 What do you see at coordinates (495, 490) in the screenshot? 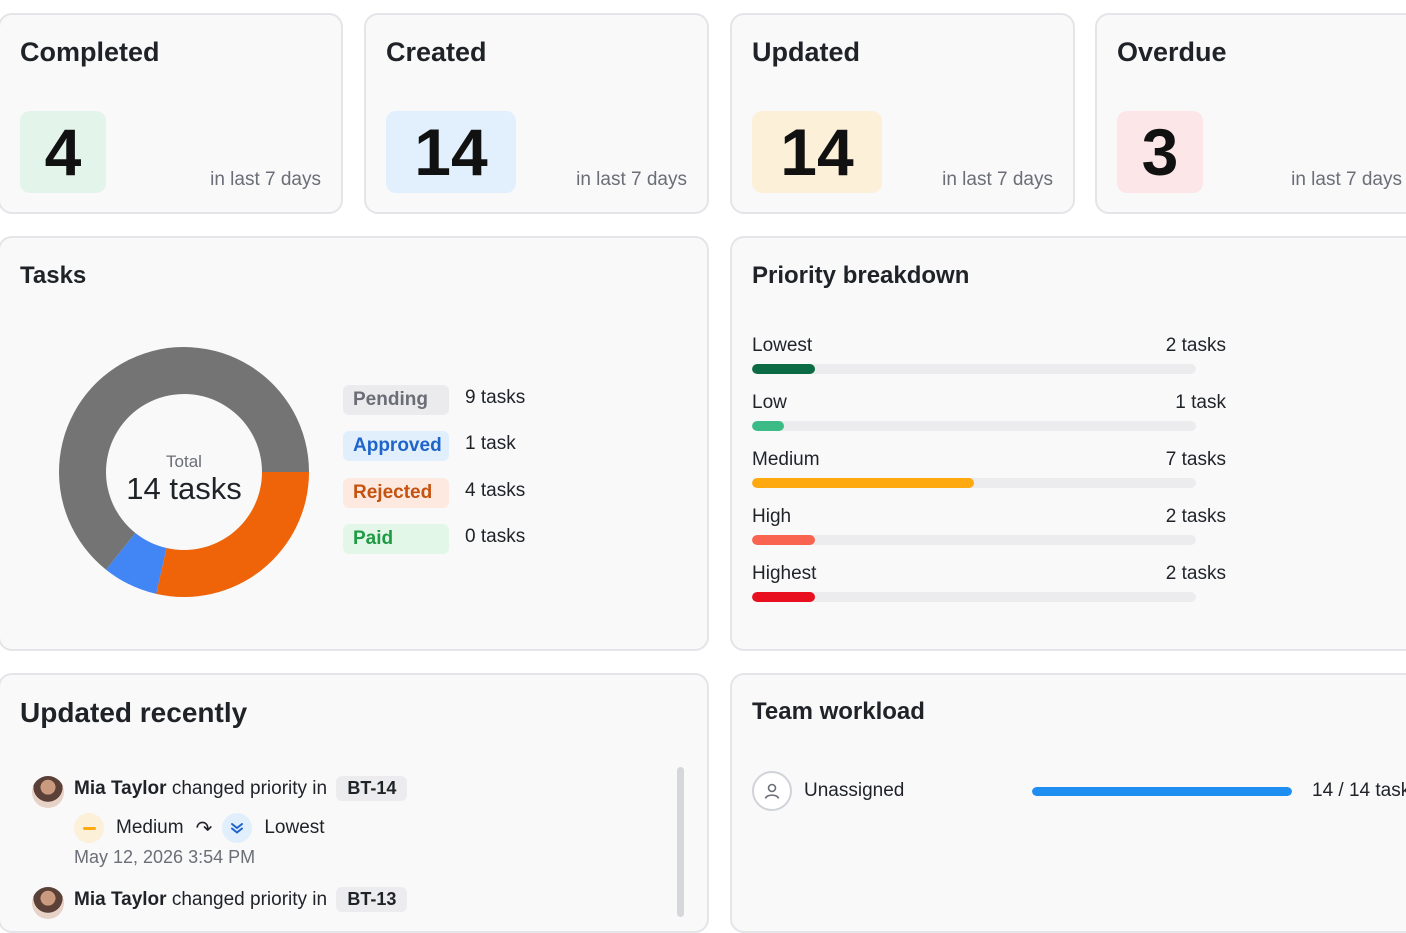
I see `legend-count-rejected: 4 tasks` at bounding box center [495, 490].